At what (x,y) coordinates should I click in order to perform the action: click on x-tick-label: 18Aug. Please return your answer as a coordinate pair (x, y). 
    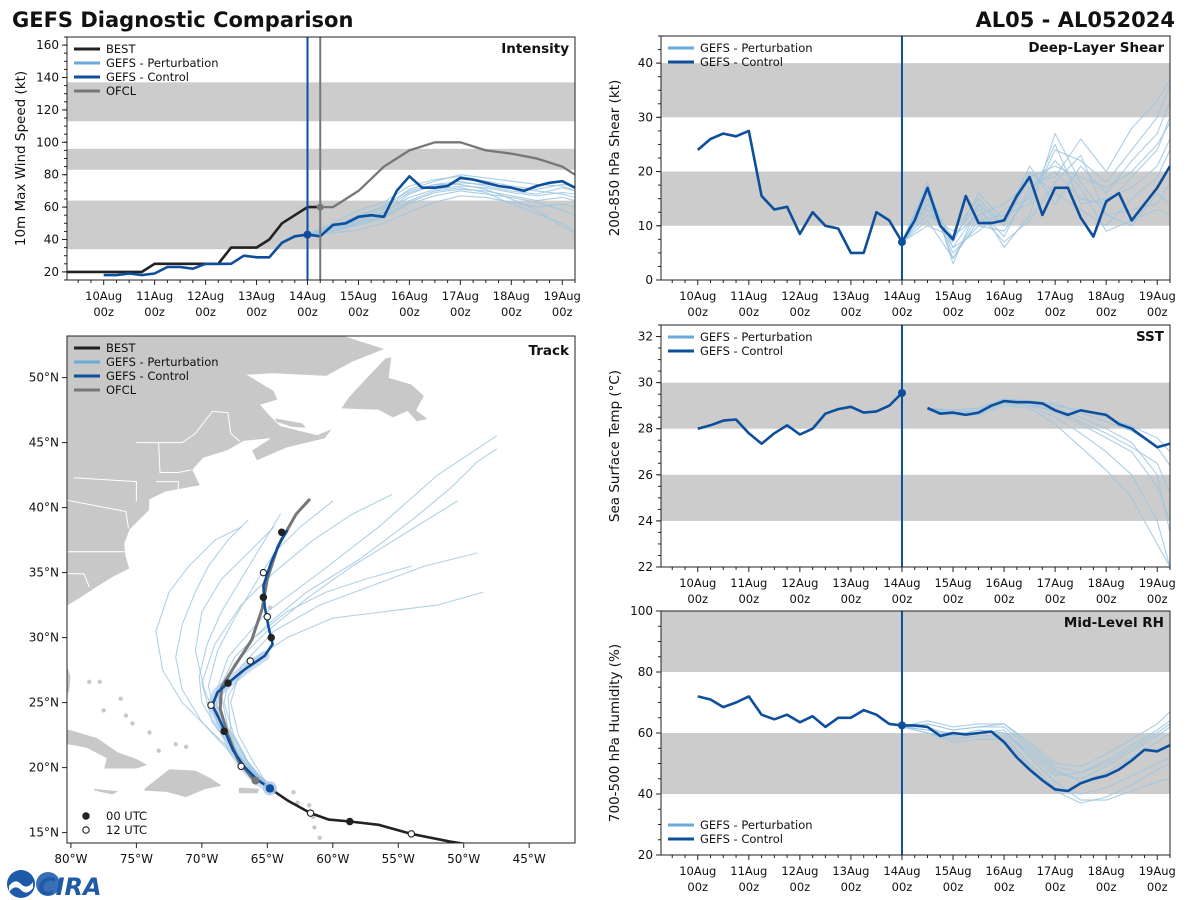
    Looking at the image, I should click on (1106, 296).